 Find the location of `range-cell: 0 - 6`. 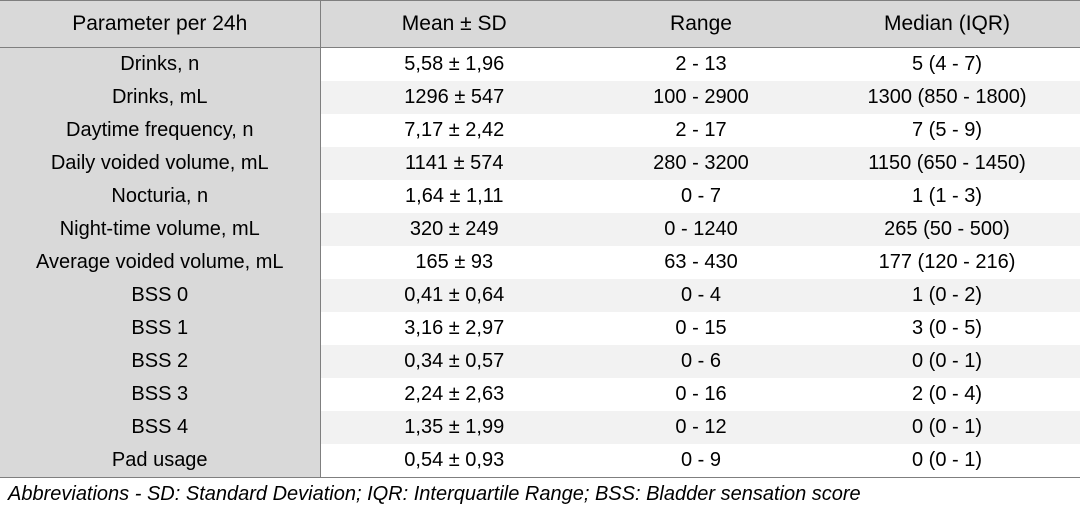

range-cell: 0 - 6 is located at coordinates (701, 361).